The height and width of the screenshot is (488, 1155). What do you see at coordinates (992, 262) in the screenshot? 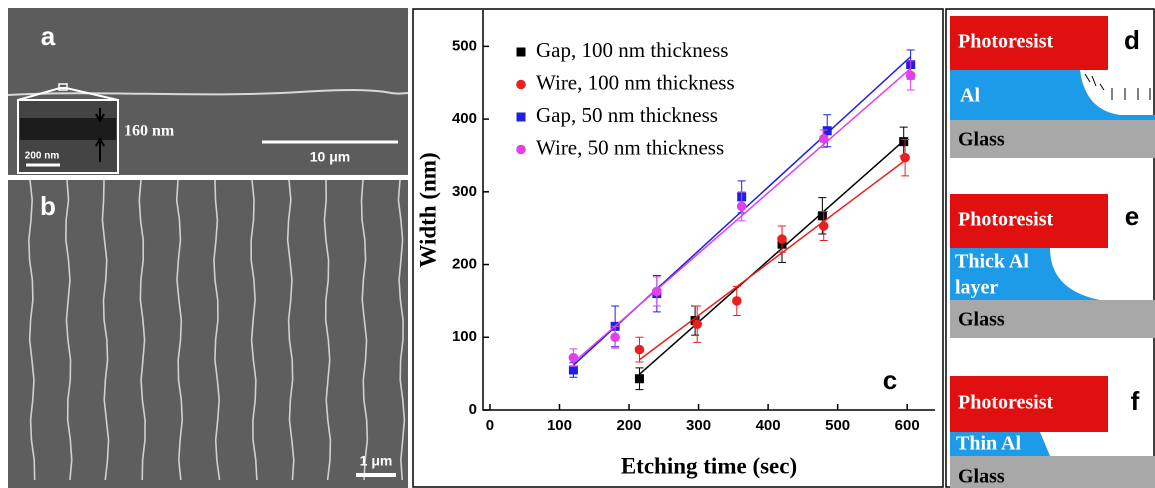
I see `layer-label: Thick Al` at bounding box center [992, 262].